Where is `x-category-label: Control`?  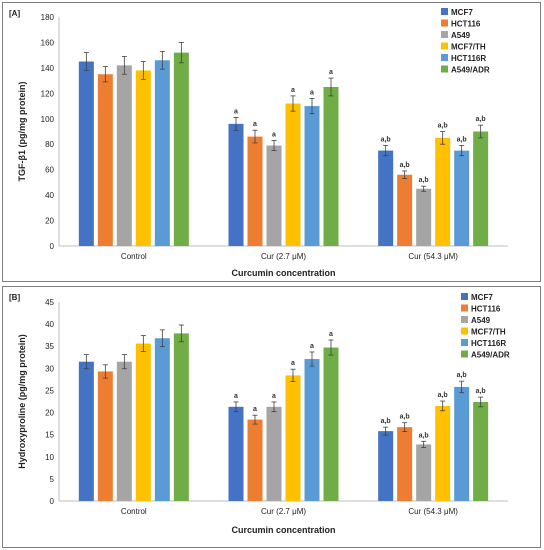
x-category-label: Control is located at coordinates (134, 511).